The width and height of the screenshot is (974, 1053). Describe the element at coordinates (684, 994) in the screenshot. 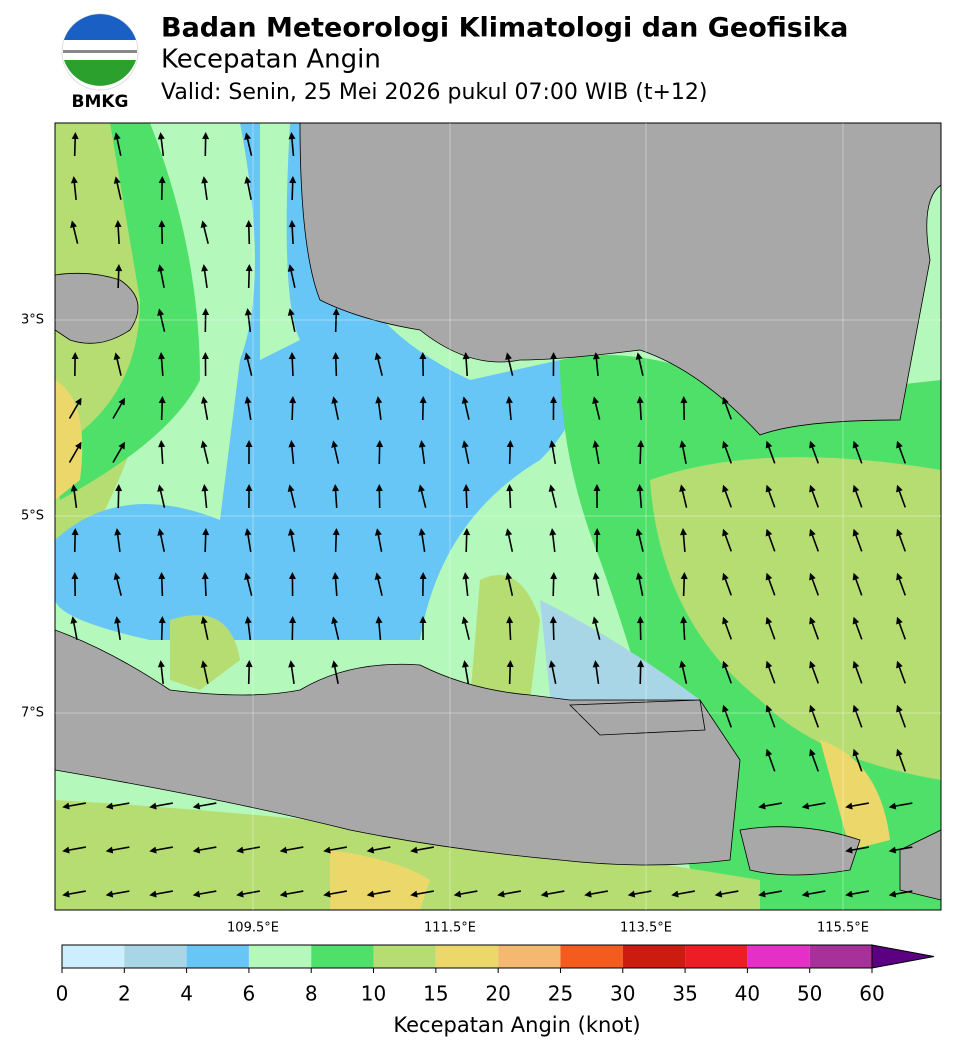

I see `colorbar-tick-label: 35` at that location.